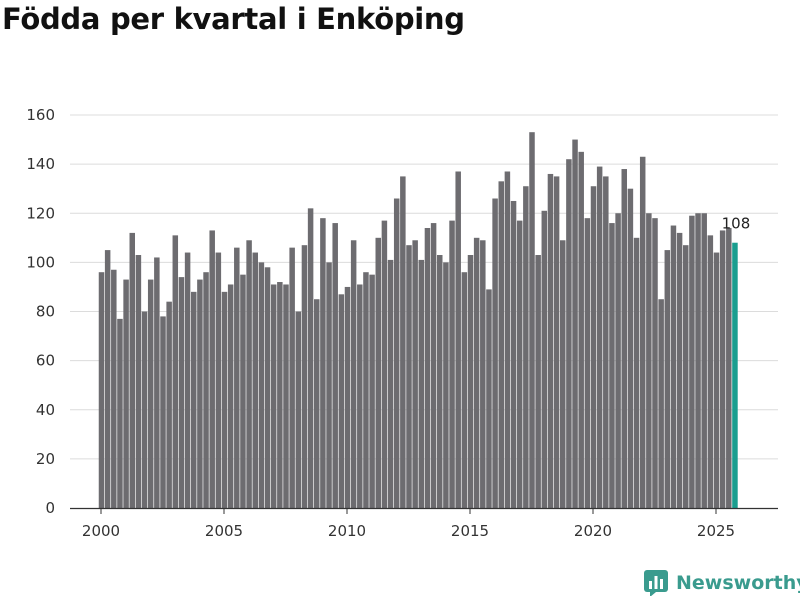 This screenshot has height=600, width=800. What do you see at coordinates (347, 531) in the screenshot?
I see `x-tick-label: 2010` at bounding box center [347, 531].